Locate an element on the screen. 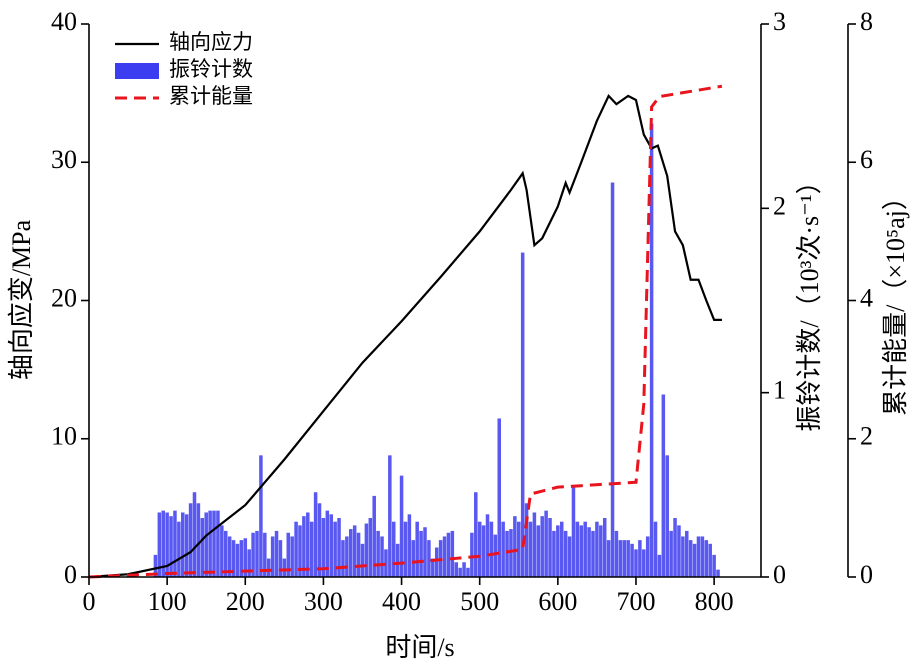 The image size is (921, 669). y2ticks-label: 3 is located at coordinates (779, 21).